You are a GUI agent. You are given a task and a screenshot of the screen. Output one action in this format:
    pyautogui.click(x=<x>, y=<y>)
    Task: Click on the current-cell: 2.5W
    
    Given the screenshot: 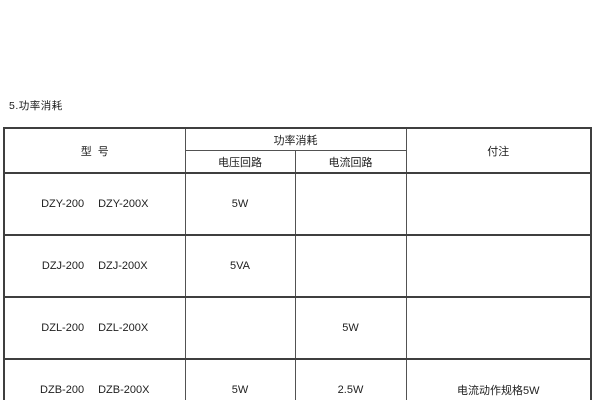 What is the action you would take?
    pyautogui.click(x=350, y=379)
    